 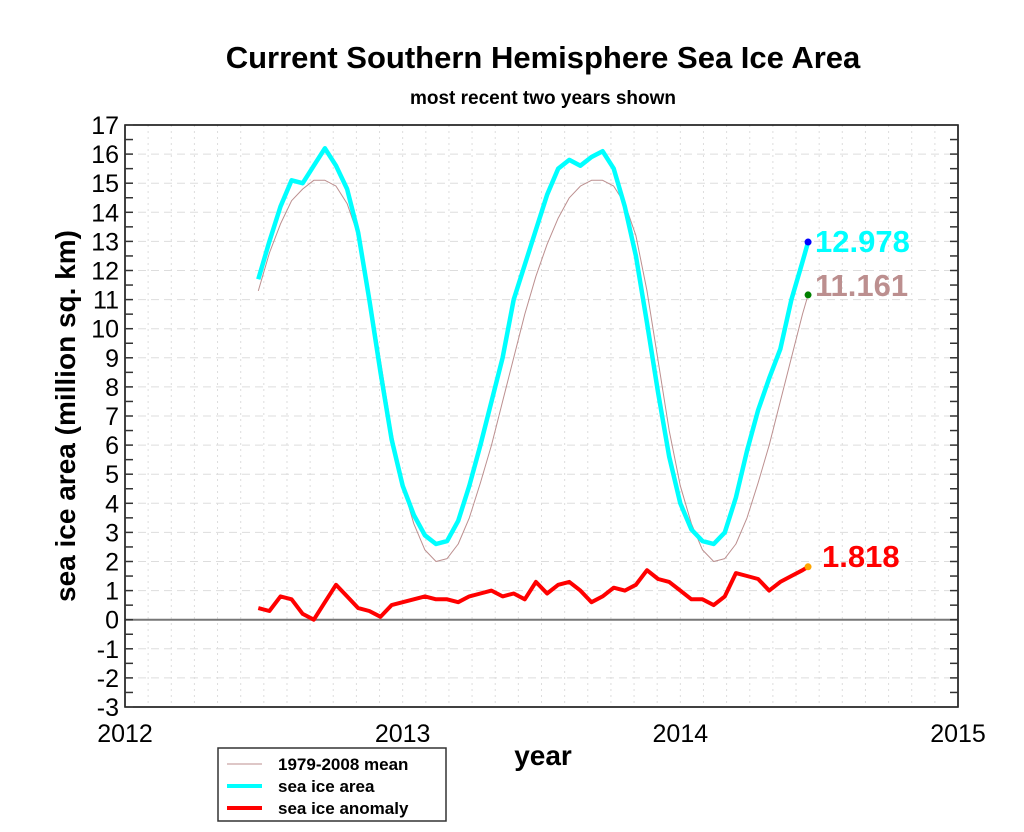 I want to click on end-value-label: 1.818, so click(x=861, y=556).